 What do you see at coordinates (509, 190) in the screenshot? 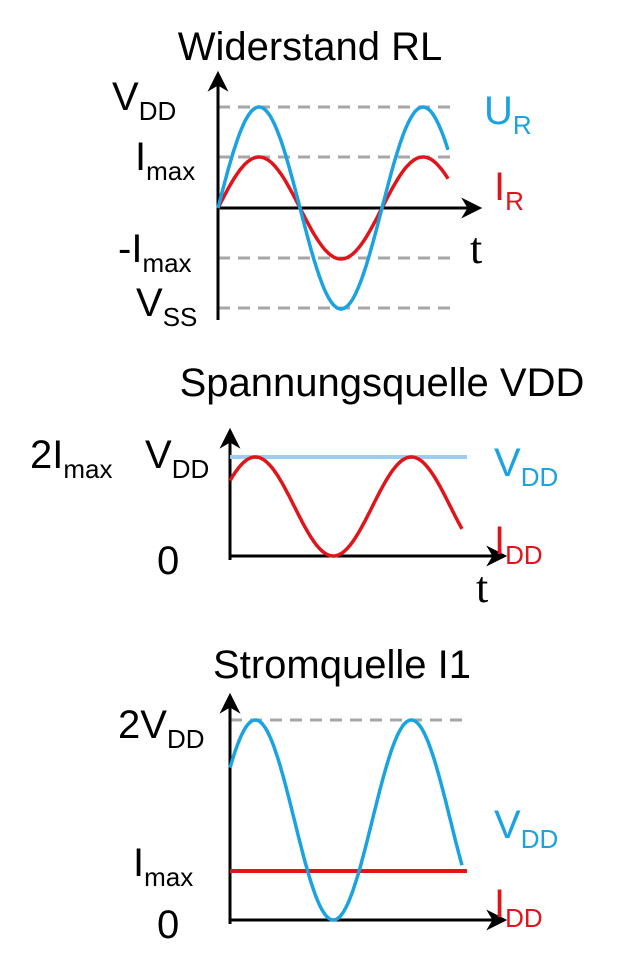
I see `legend-ir: IR` at bounding box center [509, 190].